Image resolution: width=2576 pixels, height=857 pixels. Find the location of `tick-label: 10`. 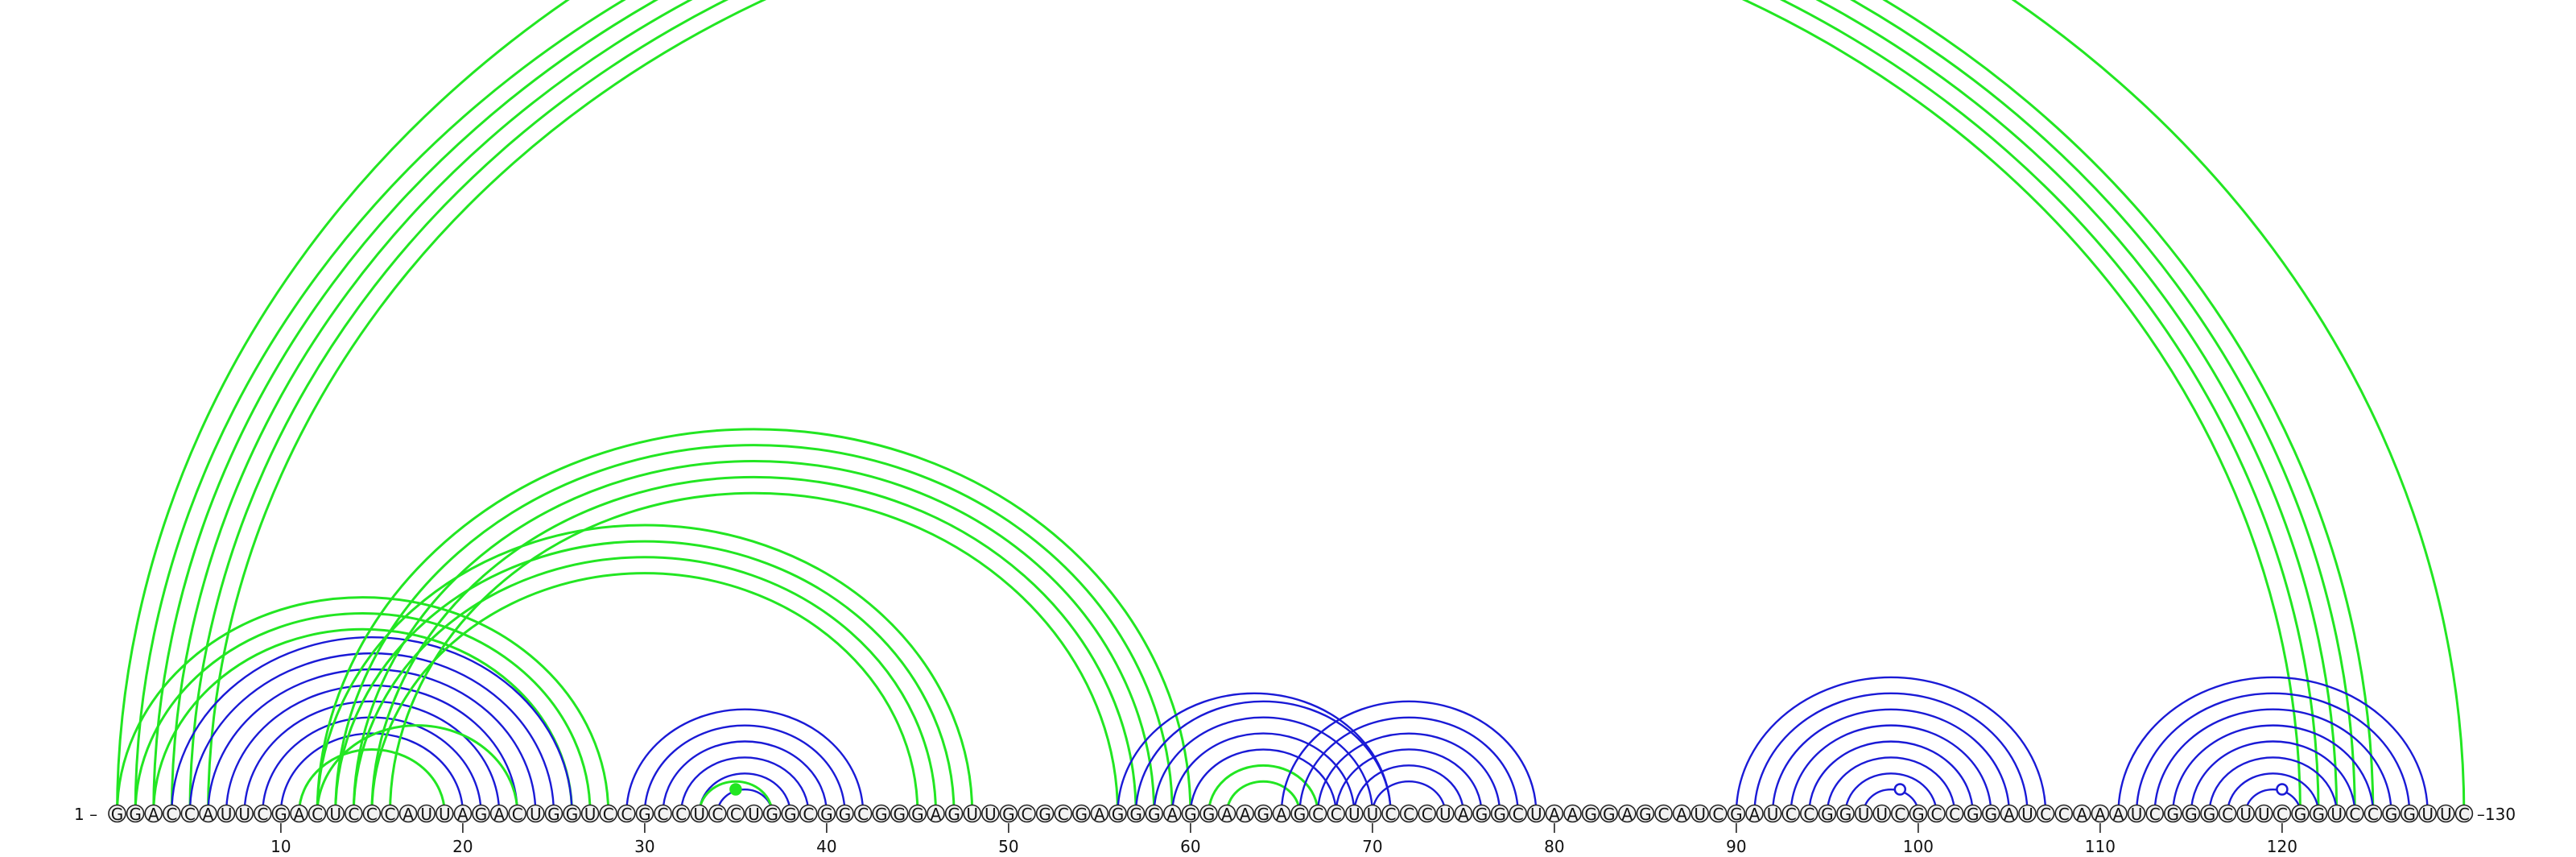

tick-label: 10 is located at coordinates (280, 846).